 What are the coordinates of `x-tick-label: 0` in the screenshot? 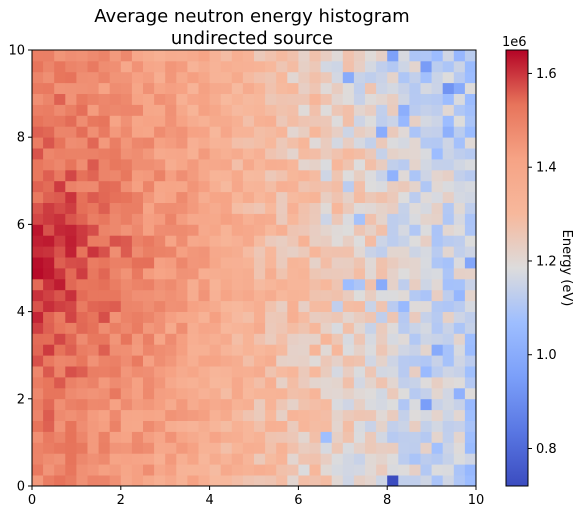 It's located at (32, 500).